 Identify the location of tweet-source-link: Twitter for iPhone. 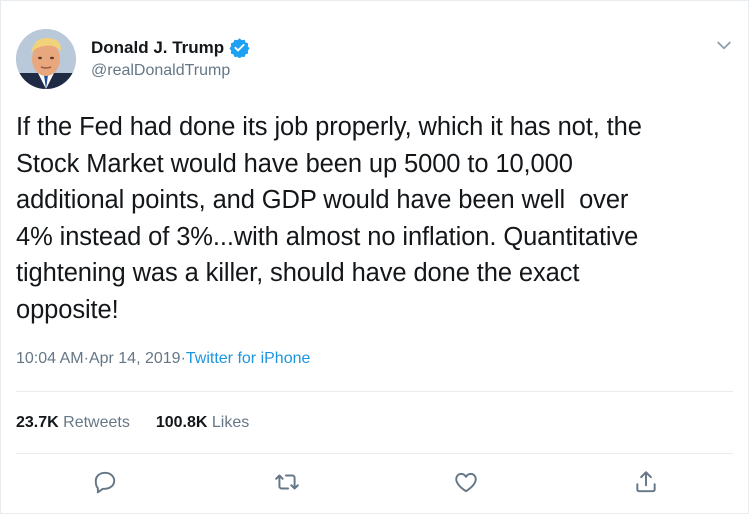
(248, 358).